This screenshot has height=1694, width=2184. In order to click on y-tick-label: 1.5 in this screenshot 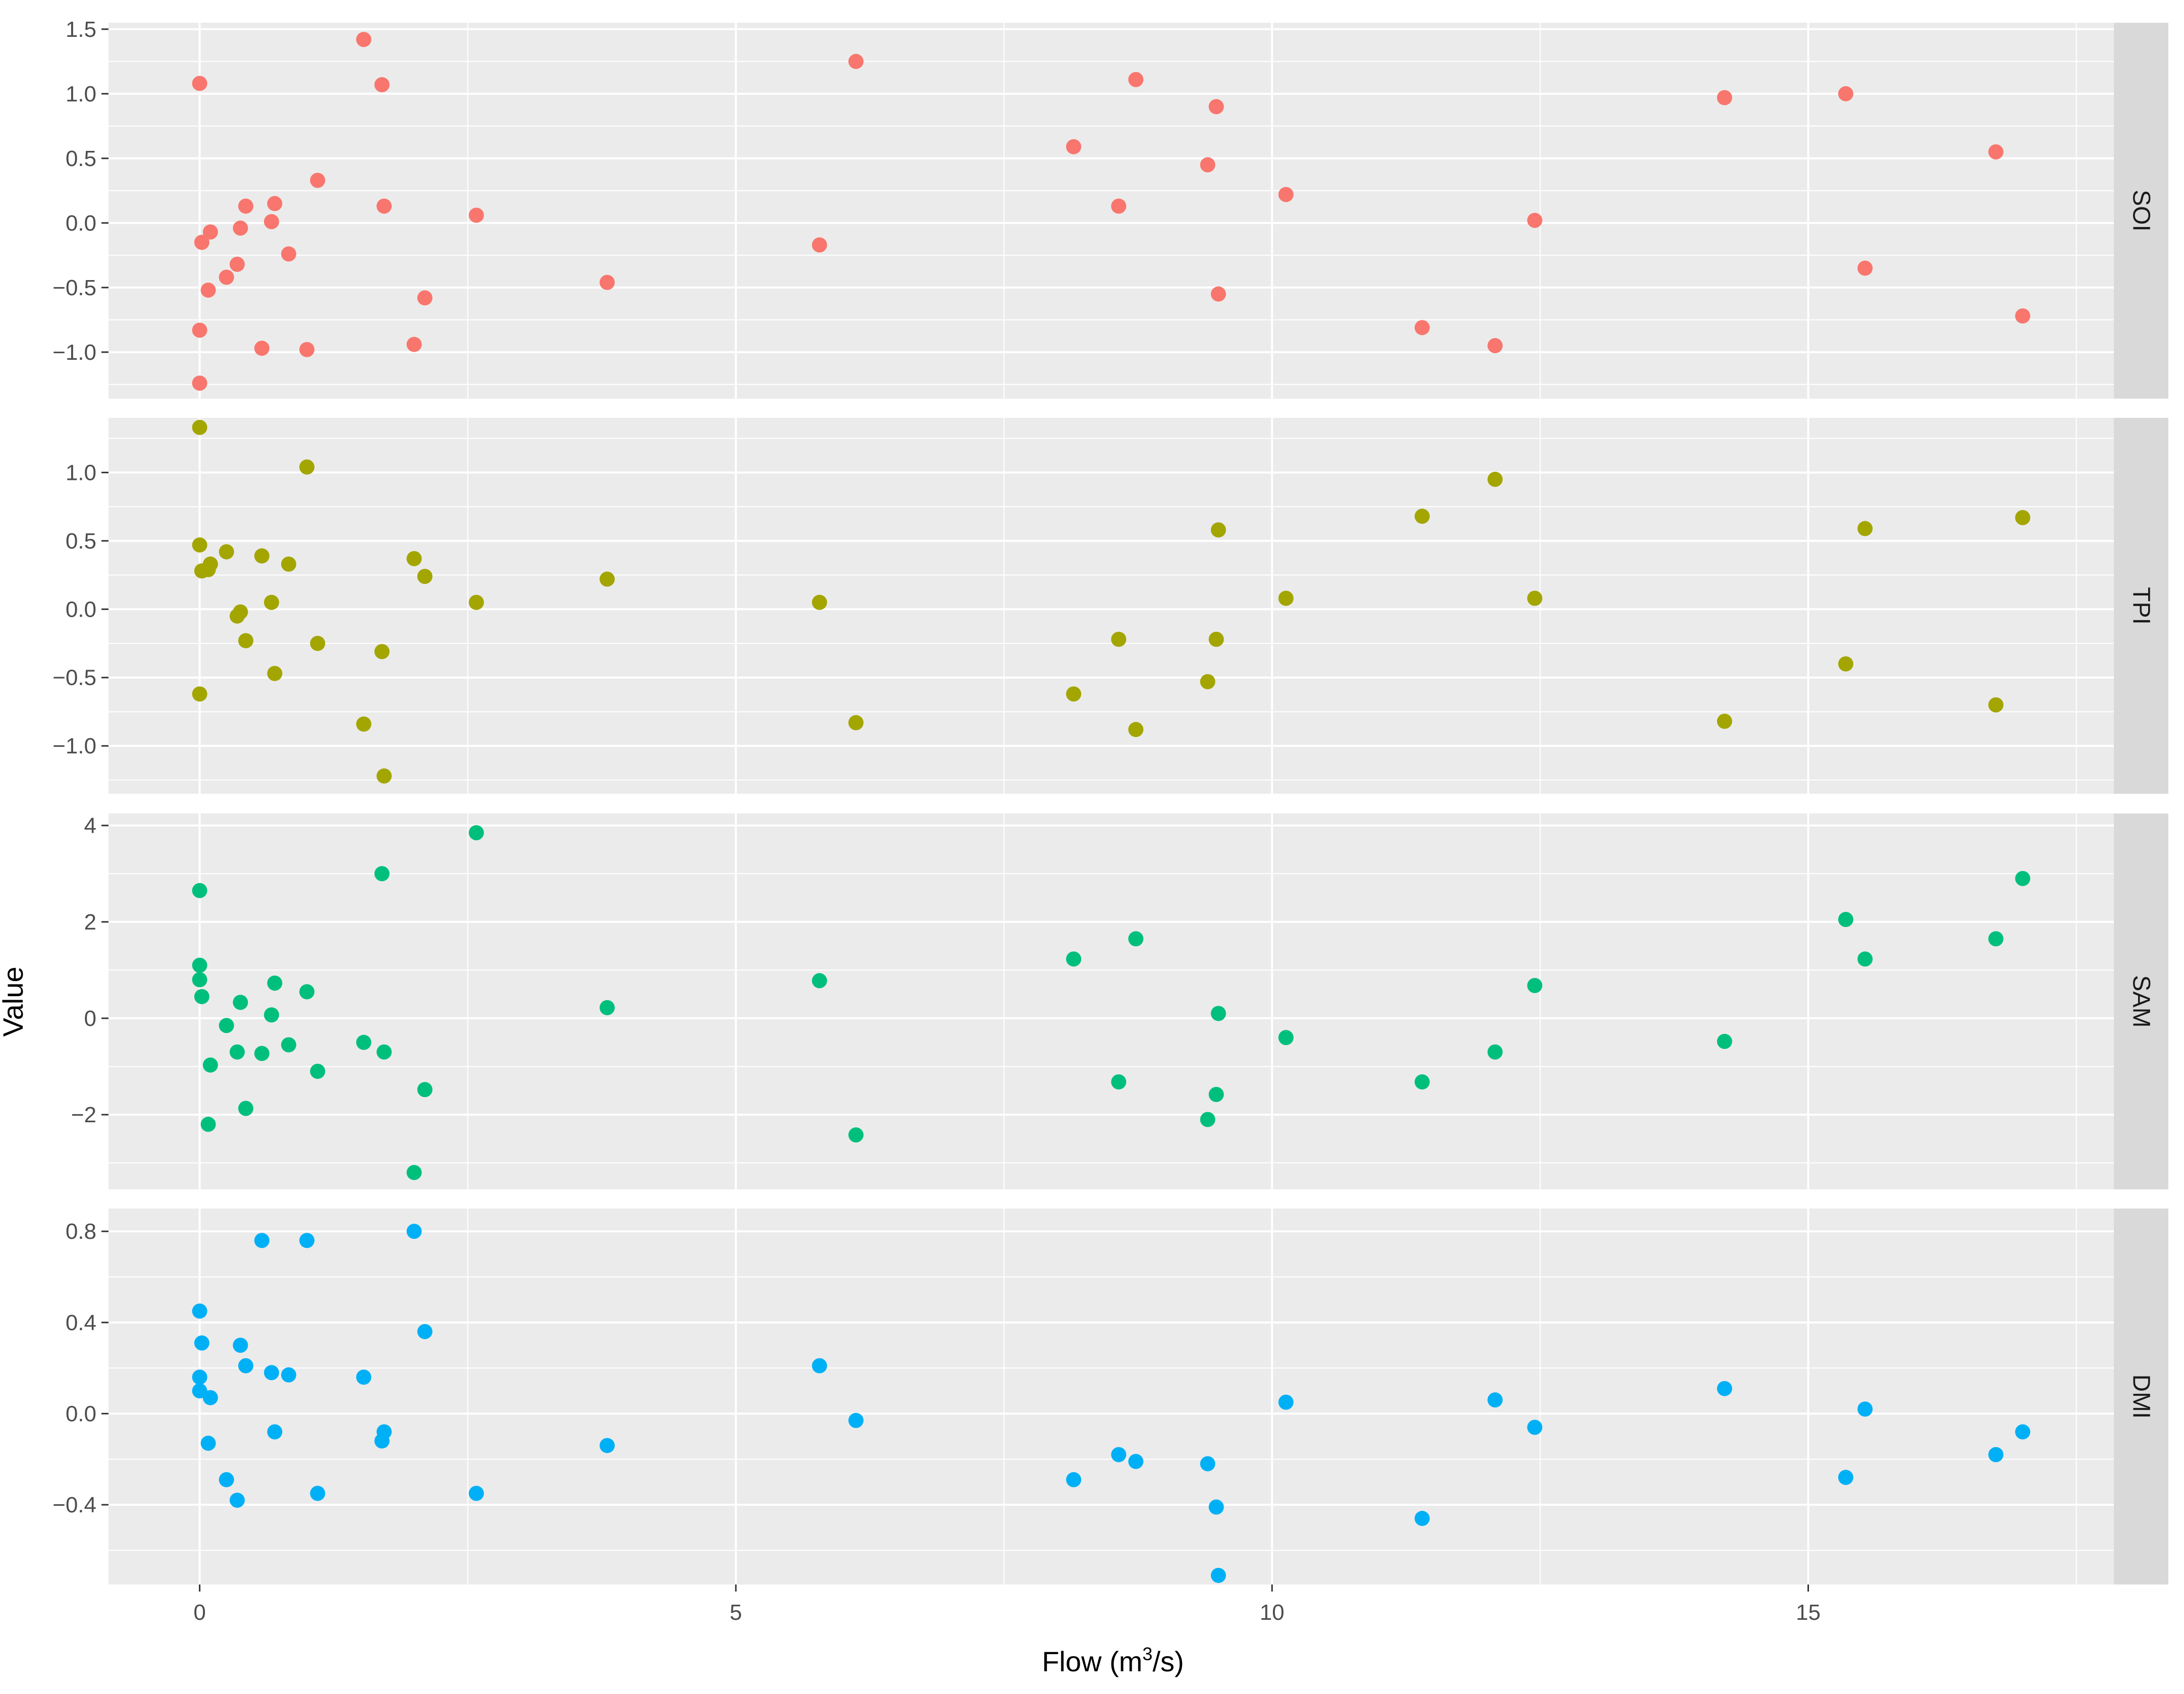, I will do `click(81, 29)`.